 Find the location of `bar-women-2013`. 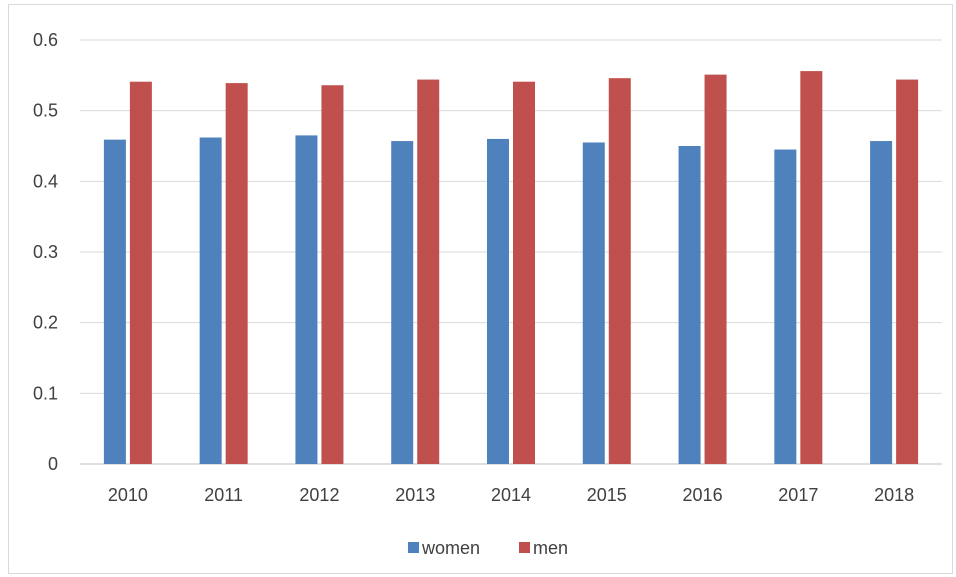

bar-women-2013 is located at coordinates (402, 302).